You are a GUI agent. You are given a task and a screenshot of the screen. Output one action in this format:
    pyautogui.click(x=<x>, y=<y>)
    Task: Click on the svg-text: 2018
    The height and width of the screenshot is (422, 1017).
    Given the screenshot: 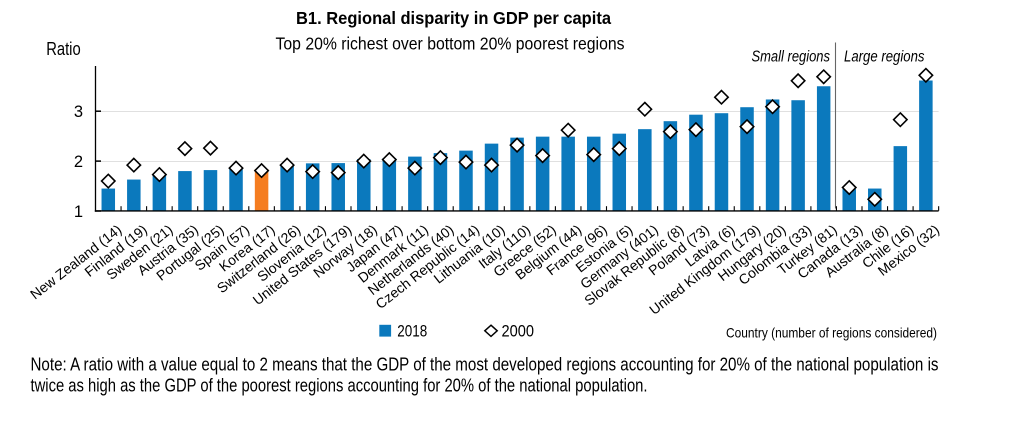 What is the action you would take?
    pyautogui.click(x=412, y=330)
    